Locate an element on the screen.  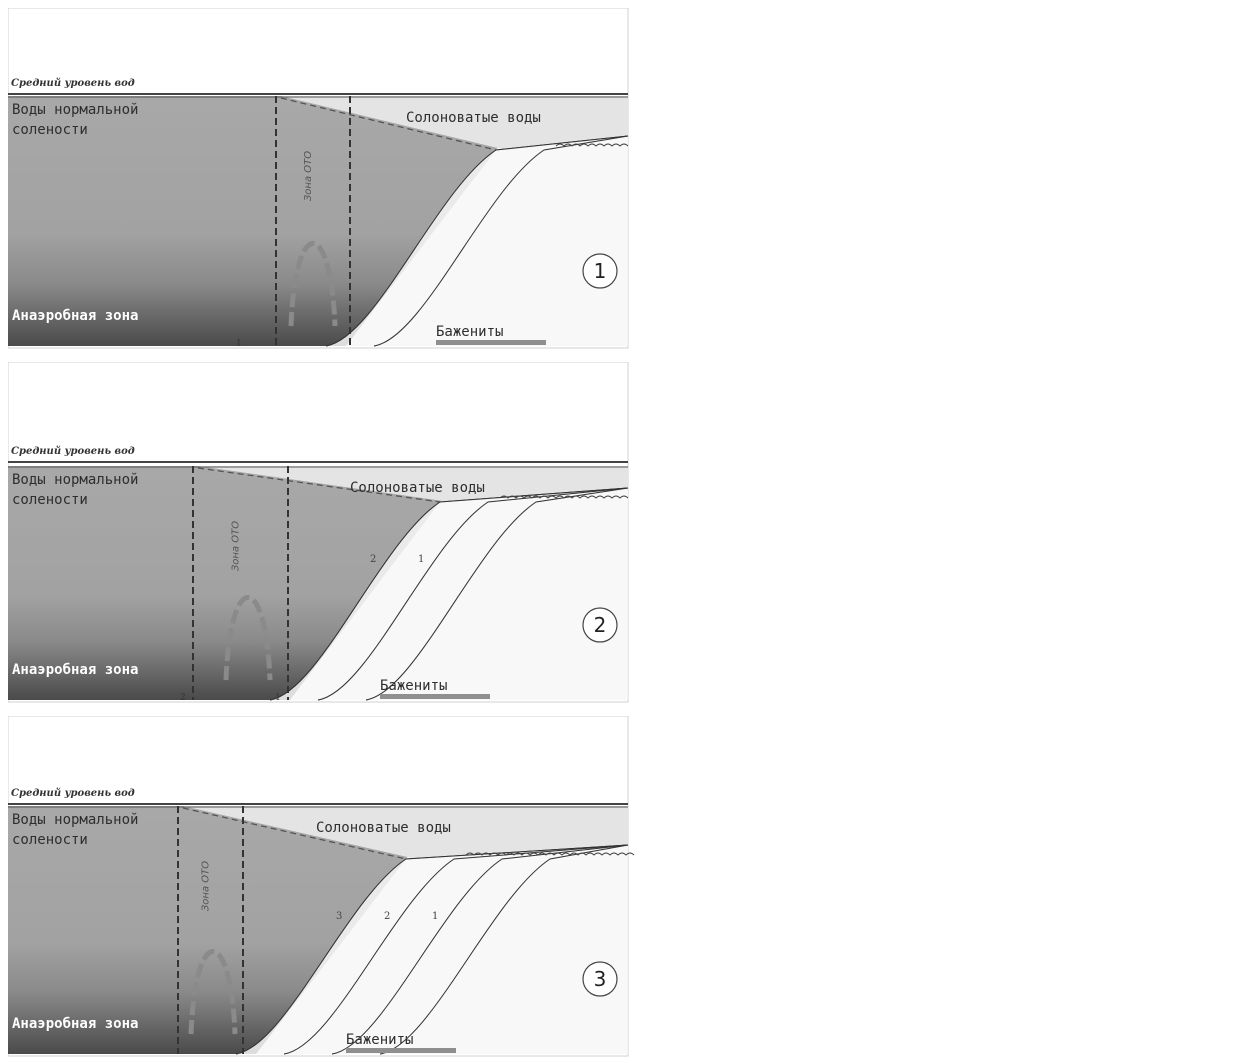
panel-number: 6 is located at coordinates (1227, 979).